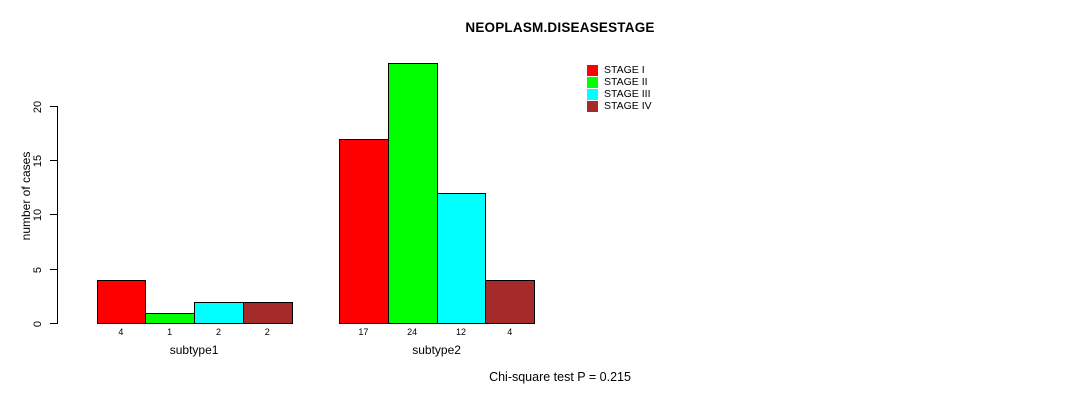 This screenshot has width=1090, height=400. Describe the element at coordinates (624, 70) in the screenshot. I see `legend-label: STAGE I` at that location.